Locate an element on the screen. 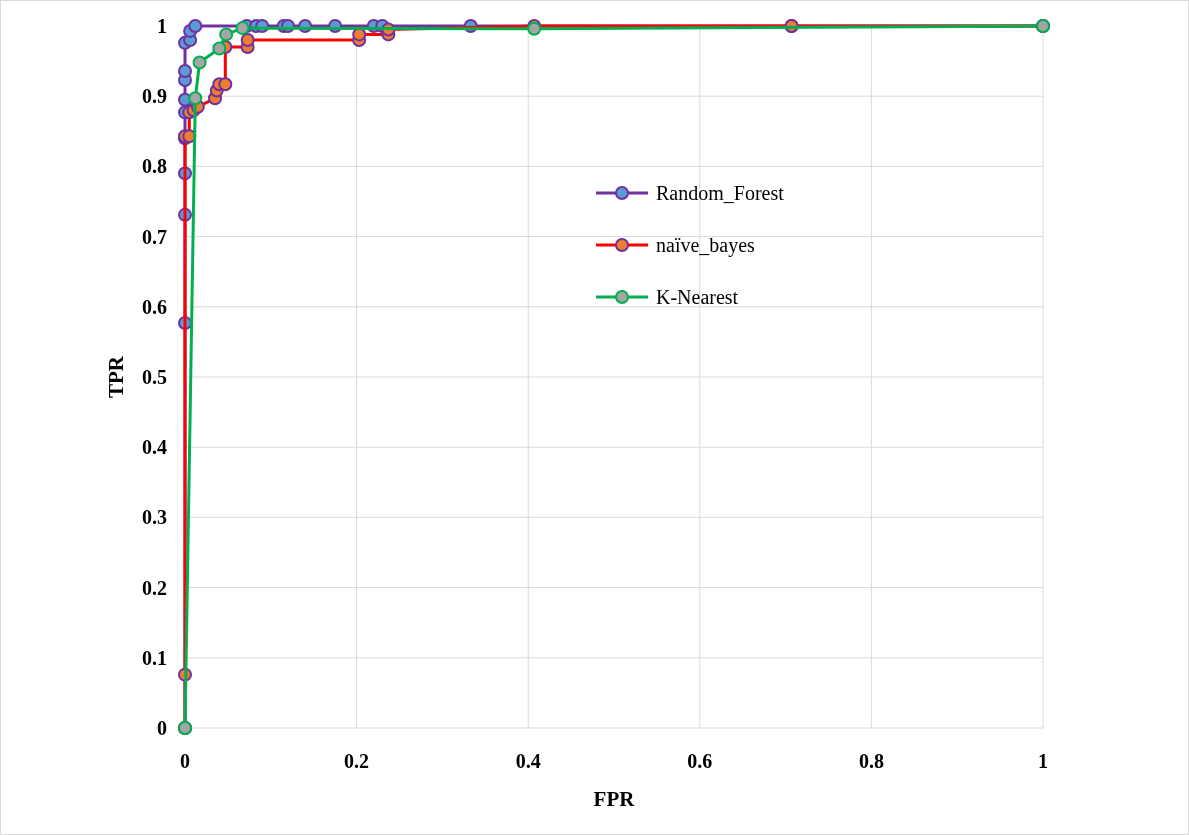 The width and height of the screenshot is (1189, 835). y-tick-label: 0.6 is located at coordinates (154, 306).